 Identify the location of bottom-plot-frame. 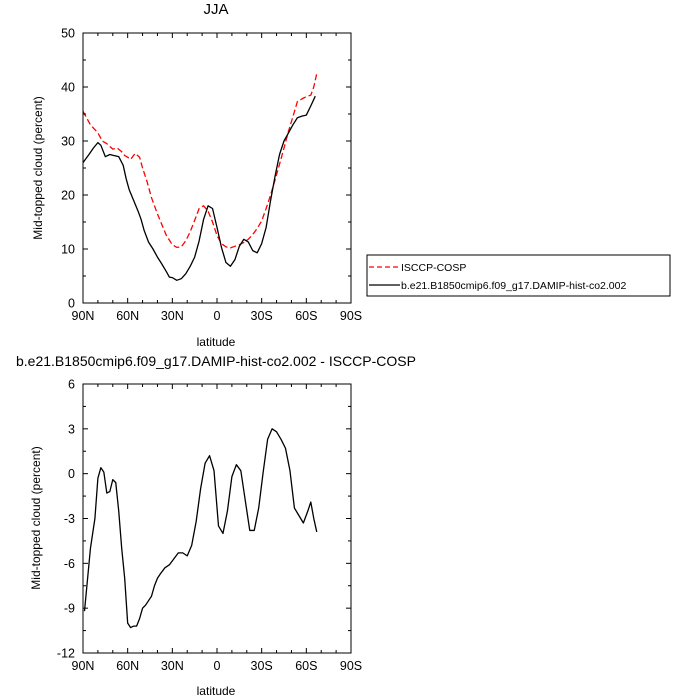
(217, 518).